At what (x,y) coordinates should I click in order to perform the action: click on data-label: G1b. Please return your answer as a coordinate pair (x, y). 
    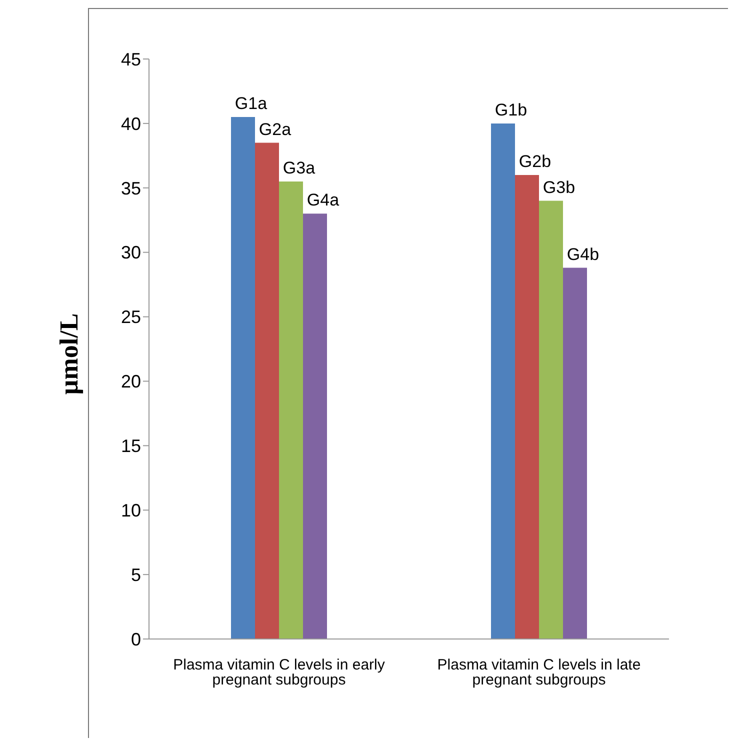
    Looking at the image, I should click on (511, 110).